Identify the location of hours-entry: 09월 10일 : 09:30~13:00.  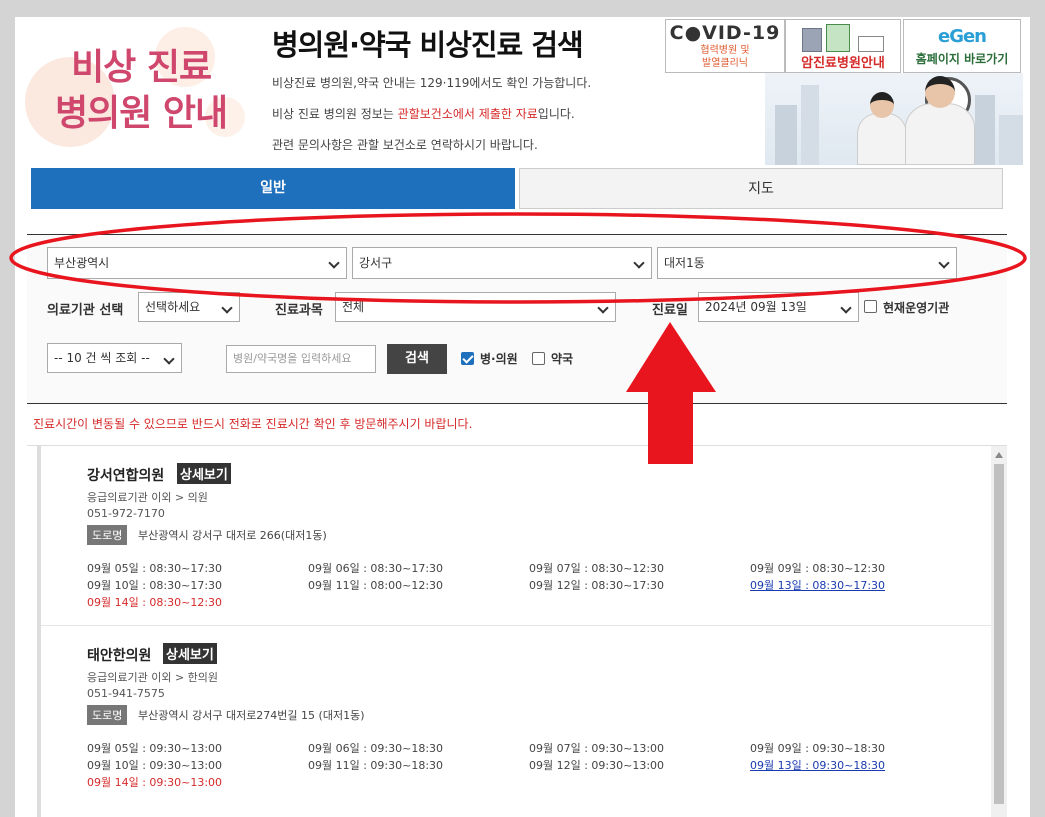
(155, 765).